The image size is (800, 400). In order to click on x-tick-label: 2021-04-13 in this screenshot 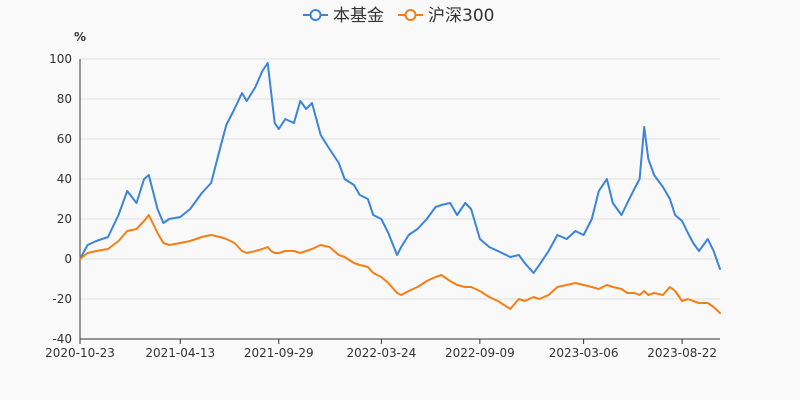, I will do `click(180, 353)`.